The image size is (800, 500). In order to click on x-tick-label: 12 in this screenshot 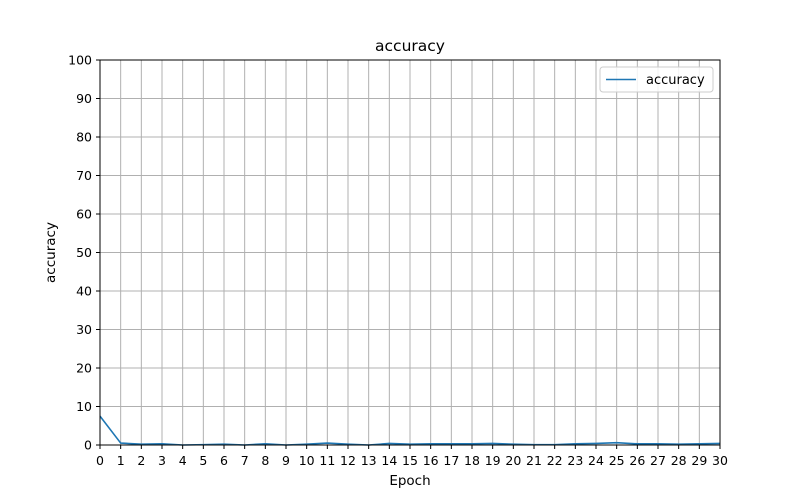, I will do `click(348, 460)`.